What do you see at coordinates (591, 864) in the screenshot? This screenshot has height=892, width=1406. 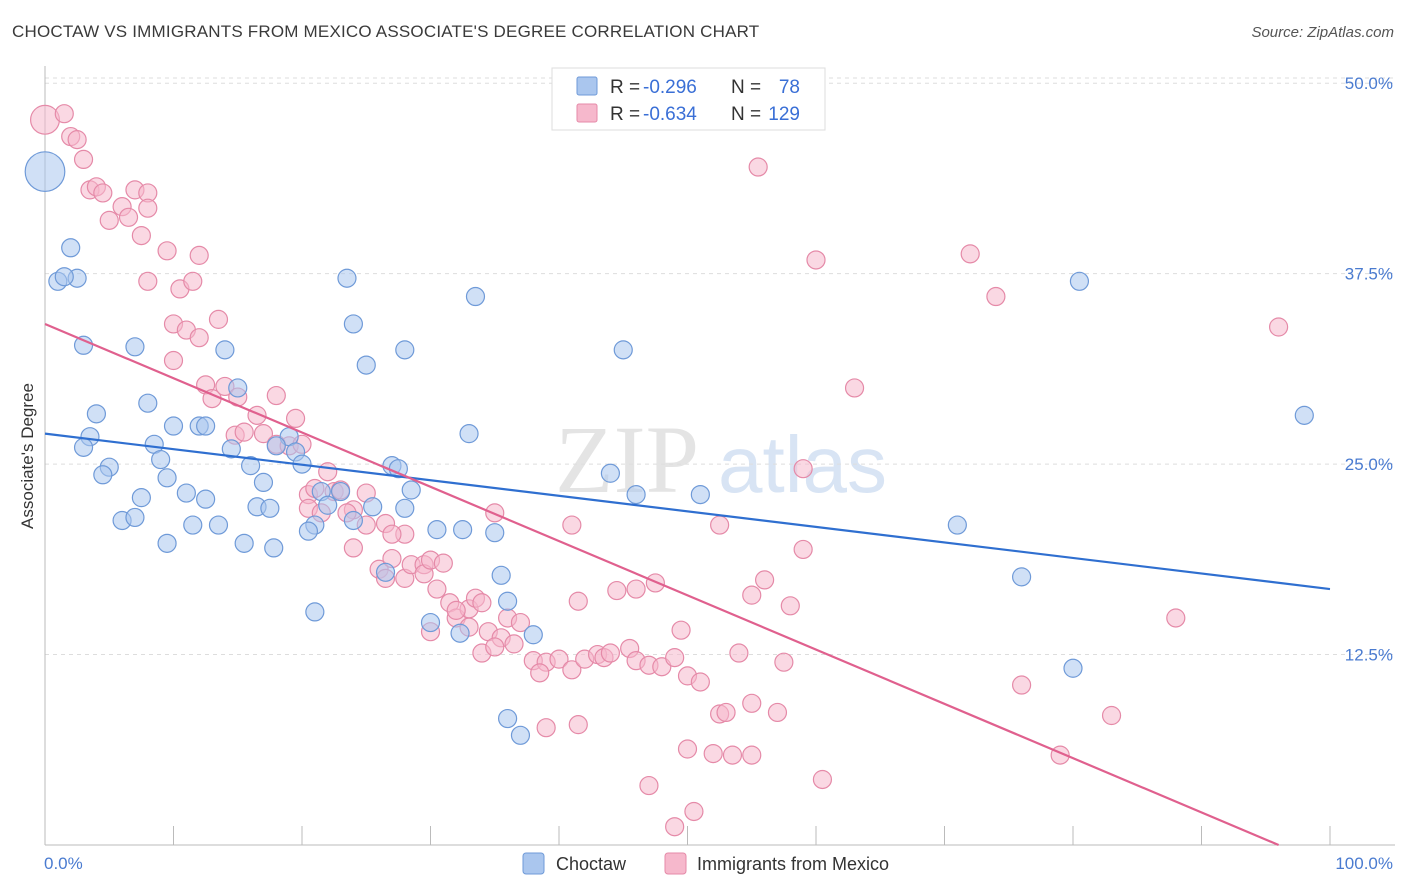 I see `legend-label-choctaw: Choctaw` at bounding box center [591, 864].